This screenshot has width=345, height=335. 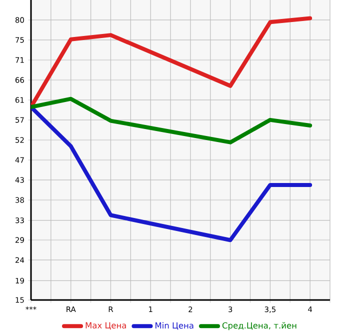 I want to click on legend-label: Min Цена, so click(x=175, y=326).